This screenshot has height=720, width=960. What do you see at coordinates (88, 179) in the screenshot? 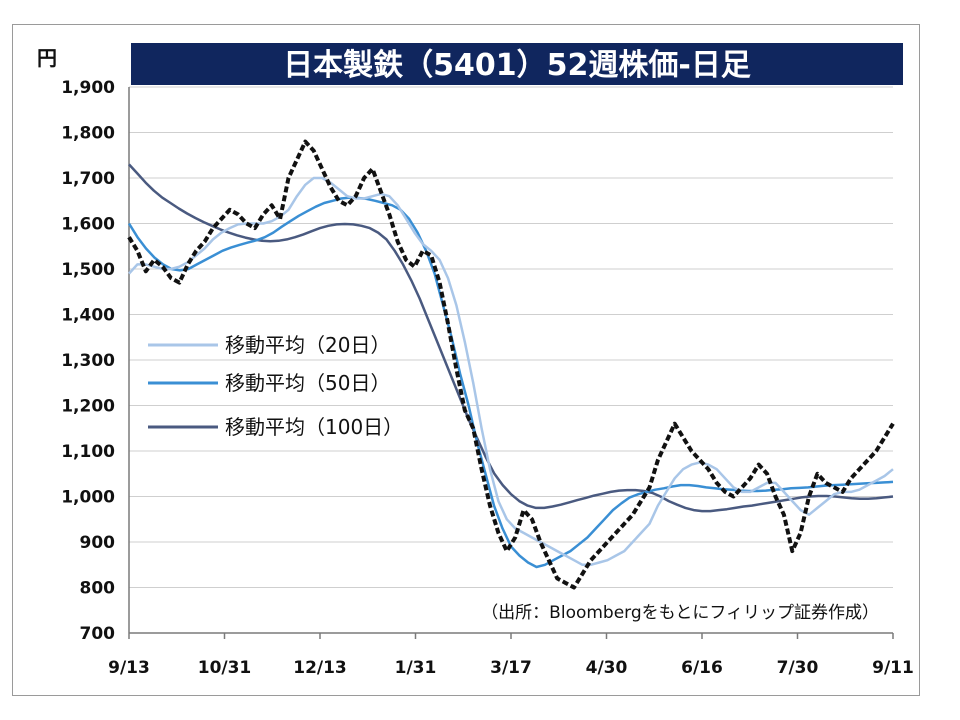
I see `y-tick-label: 1,700` at bounding box center [88, 179].